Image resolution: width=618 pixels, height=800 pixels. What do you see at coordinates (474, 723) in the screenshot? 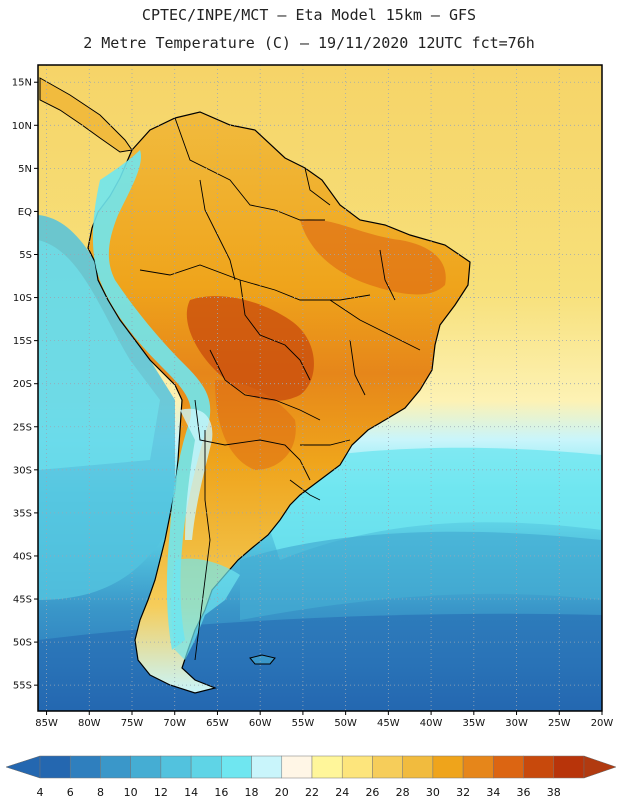
I see `lon-tick-label: 35W` at bounding box center [474, 723].